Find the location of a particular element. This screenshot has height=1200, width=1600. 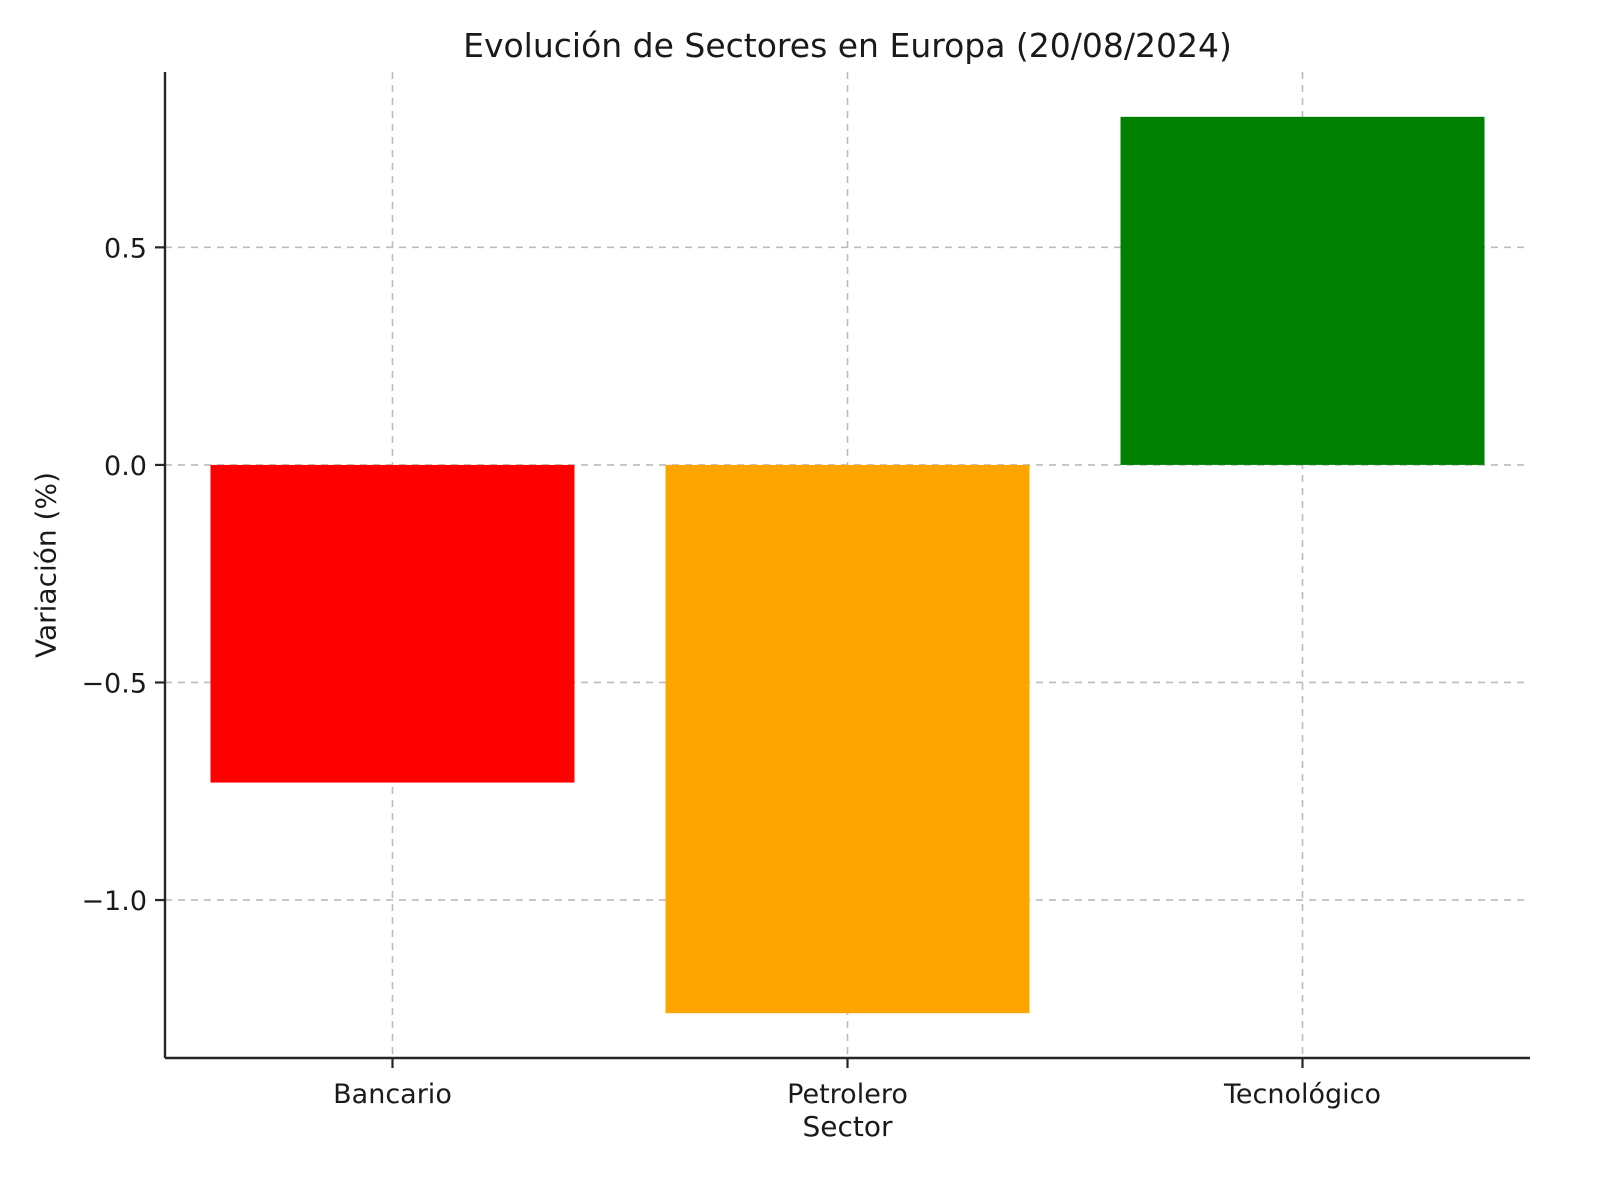

x-tick-label: Petrolero is located at coordinates (847, 1094).